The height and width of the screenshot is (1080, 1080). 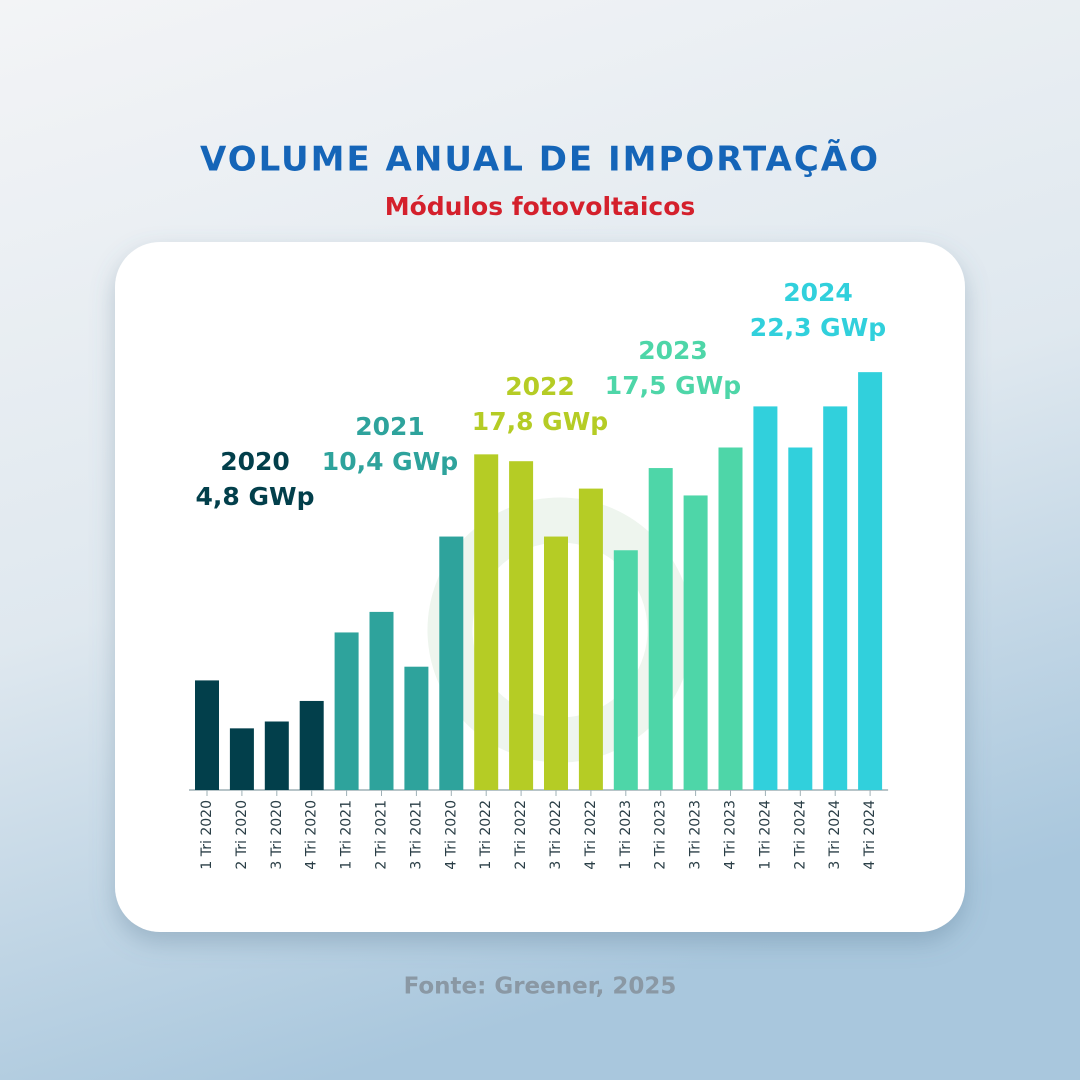 I want to click on x-tick-label: 4 Tri 2022, so click(x=591, y=835).